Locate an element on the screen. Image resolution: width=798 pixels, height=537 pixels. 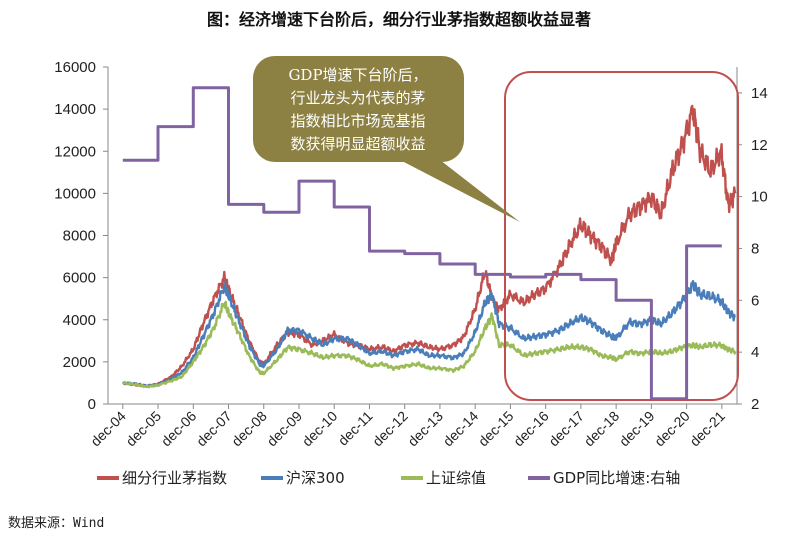
x-tick-label: dec-14 is located at coordinates (461, 429).